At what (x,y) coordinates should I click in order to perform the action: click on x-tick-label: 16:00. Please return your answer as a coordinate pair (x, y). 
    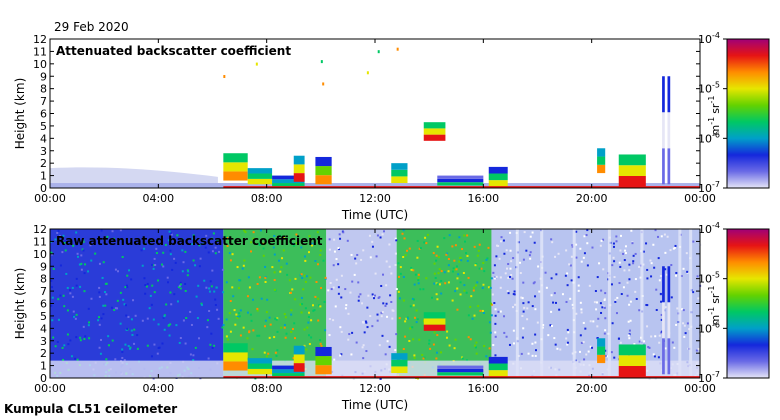
    Looking at the image, I should click on (483, 388).